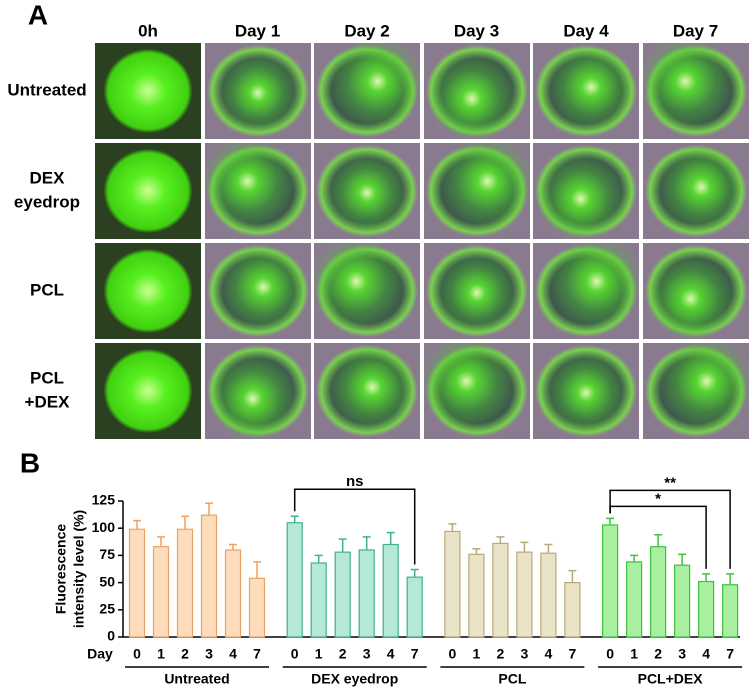 This screenshot has width=749, height=691. What do you see at coordinates (476, 30) in the screenshot?
I see `column-header: Day 3` at bounding box center [476, 30].